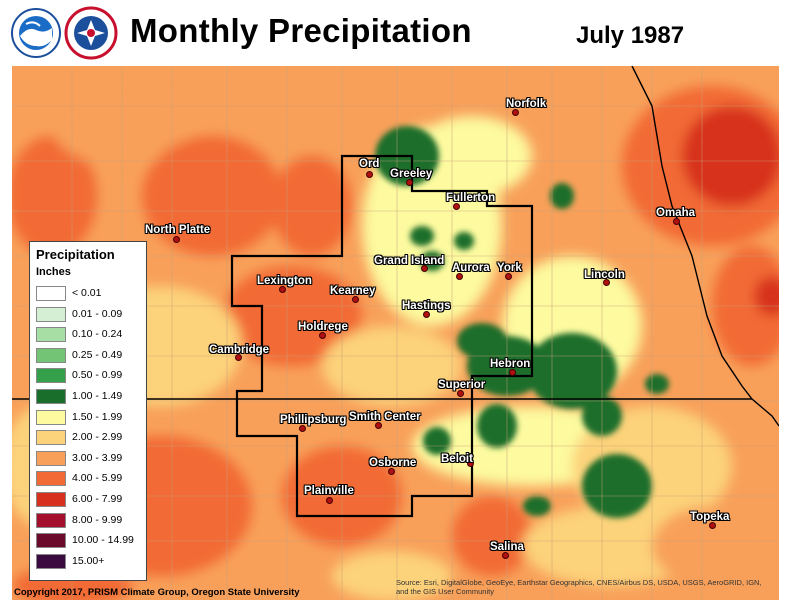 The image size is (792, 612). I want to click on map-title: Monthly Precipitation, so click(301, 30).